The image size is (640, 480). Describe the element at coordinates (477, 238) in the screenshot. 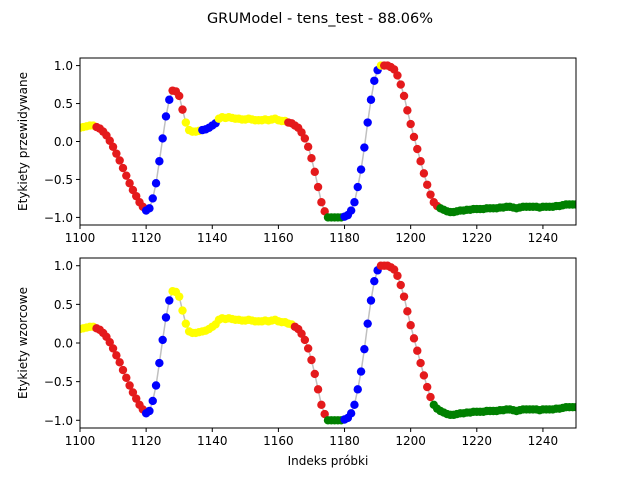

I see `x-tick-label: 1220` at that location.